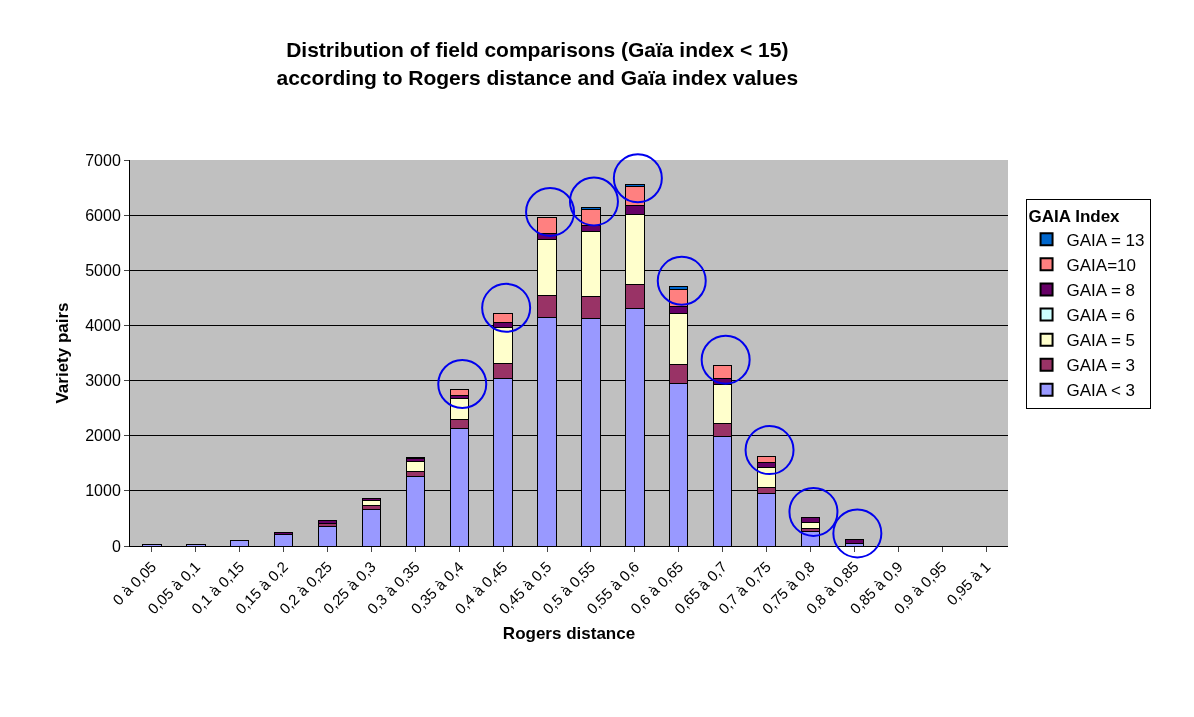  I want to click on y-tick-label: 0, so click(116, 546).